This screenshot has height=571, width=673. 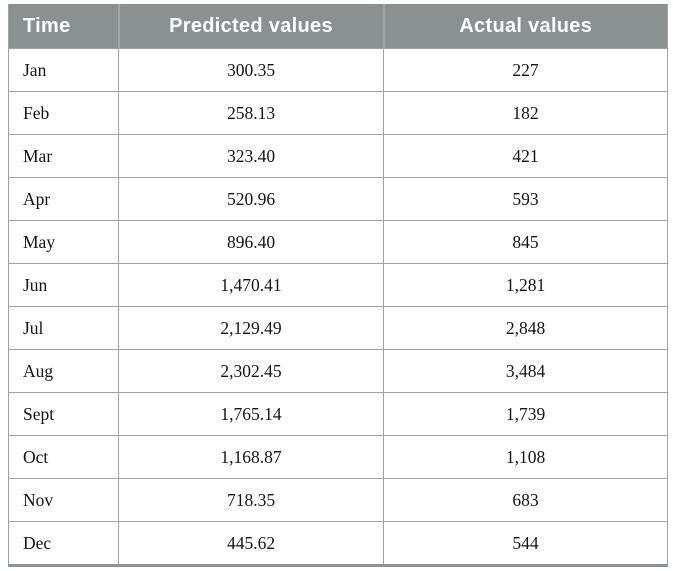 I want to click on predicted-cell: 520.96, so click(x=251, y=199).